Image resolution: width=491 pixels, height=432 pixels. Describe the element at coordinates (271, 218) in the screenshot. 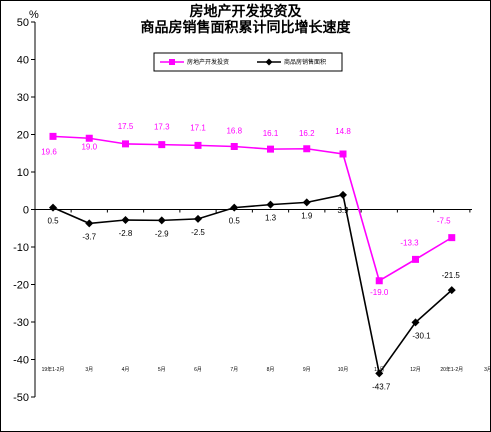

I see `series-1-data-label: 1.3` at that location.